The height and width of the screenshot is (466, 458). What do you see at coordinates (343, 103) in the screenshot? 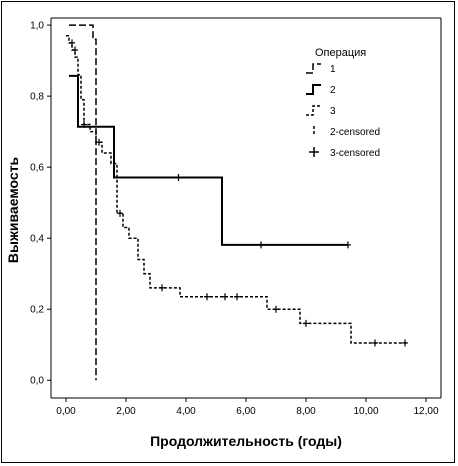
I see `legend: Операция 1 2 3 2-censored 3-censored` at bounding box center [343, 103].